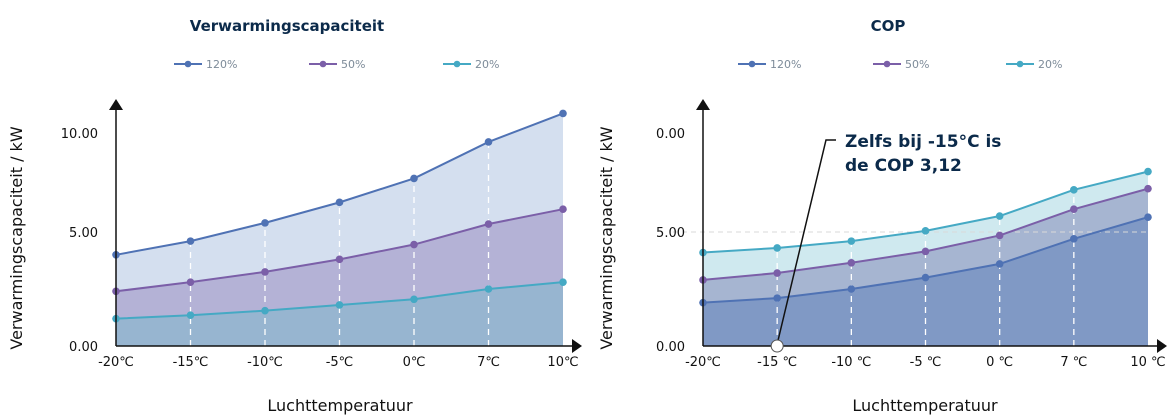 The width and height of the screenshot is (1167, 416). I want to click on callout-line, so click(806, 242).